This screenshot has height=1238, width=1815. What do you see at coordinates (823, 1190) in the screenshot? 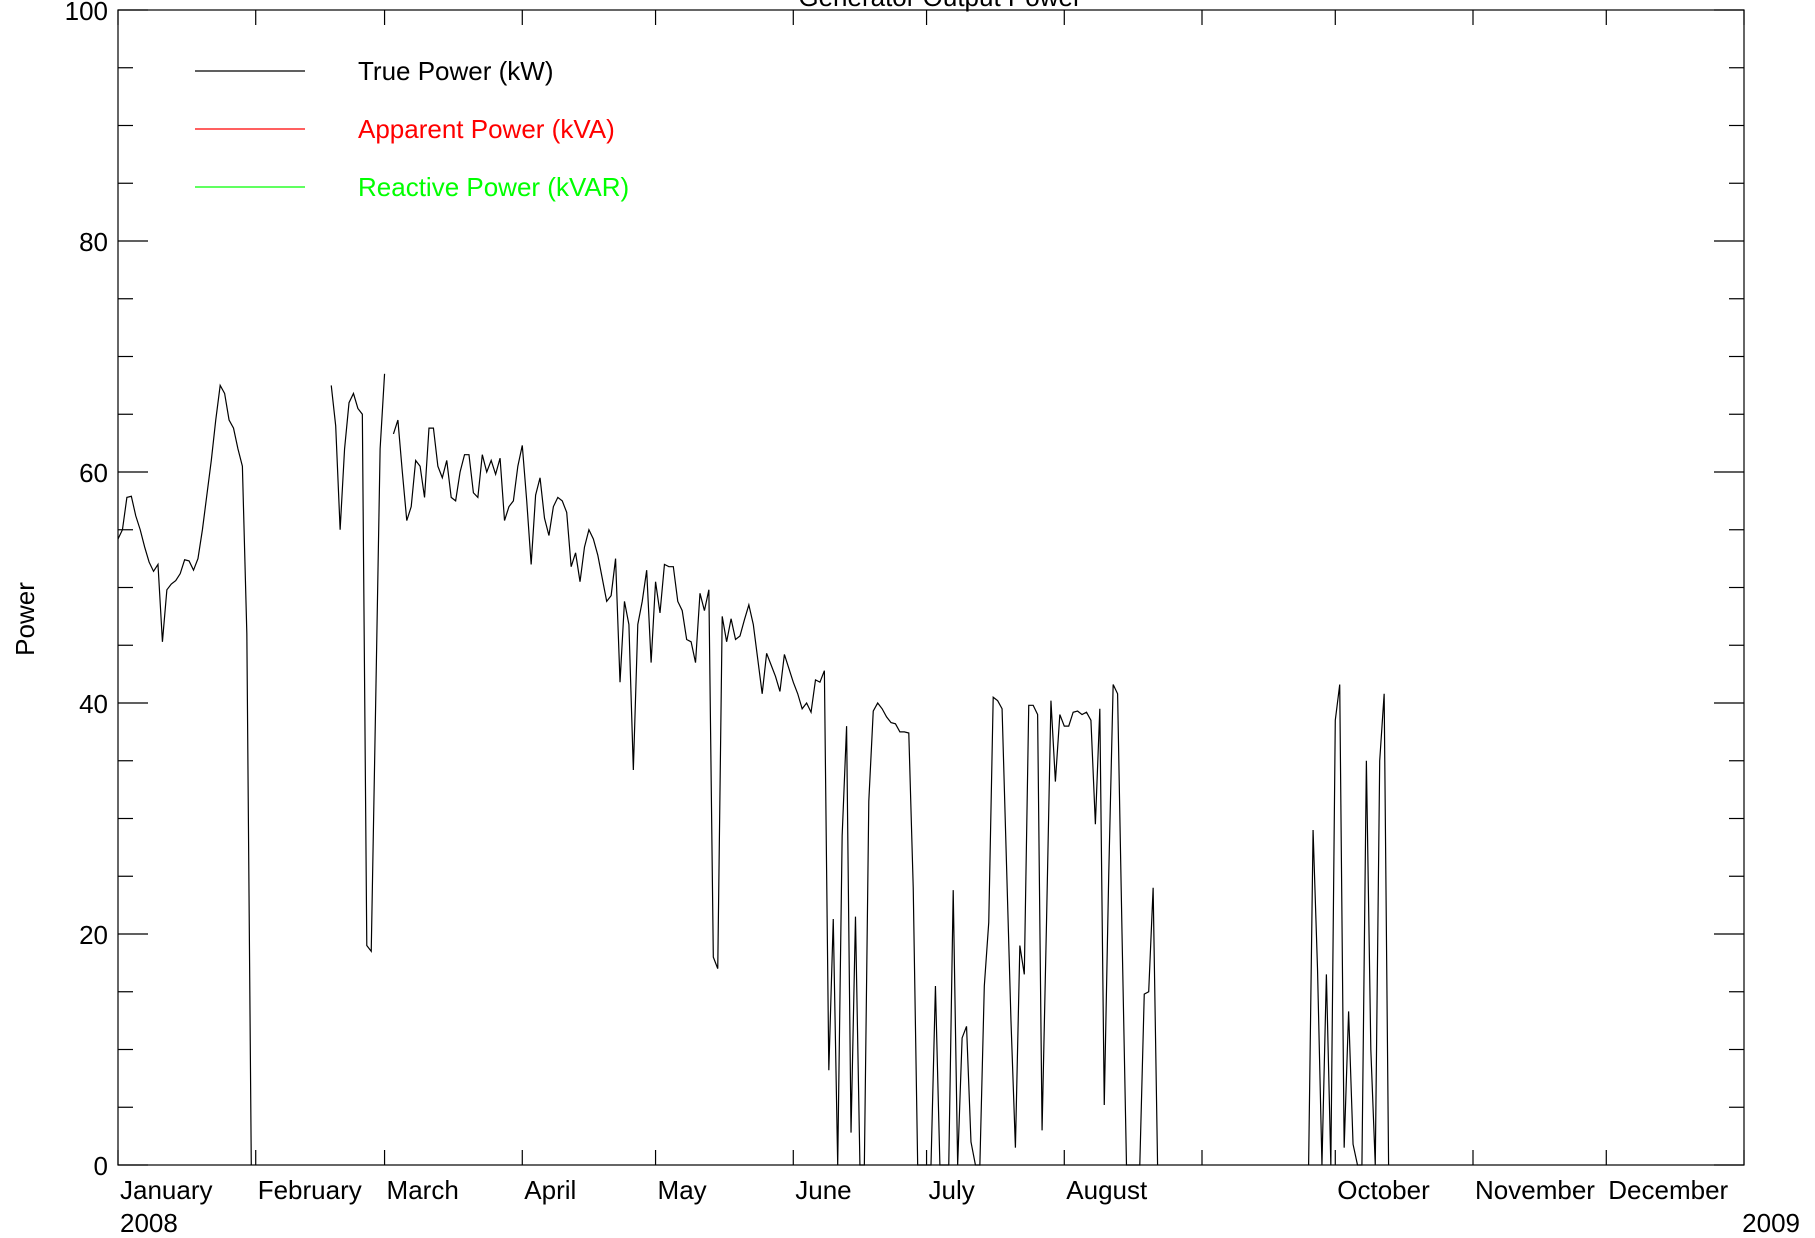
I see `x-tick-label: June` at bounding box center [823, 1190].